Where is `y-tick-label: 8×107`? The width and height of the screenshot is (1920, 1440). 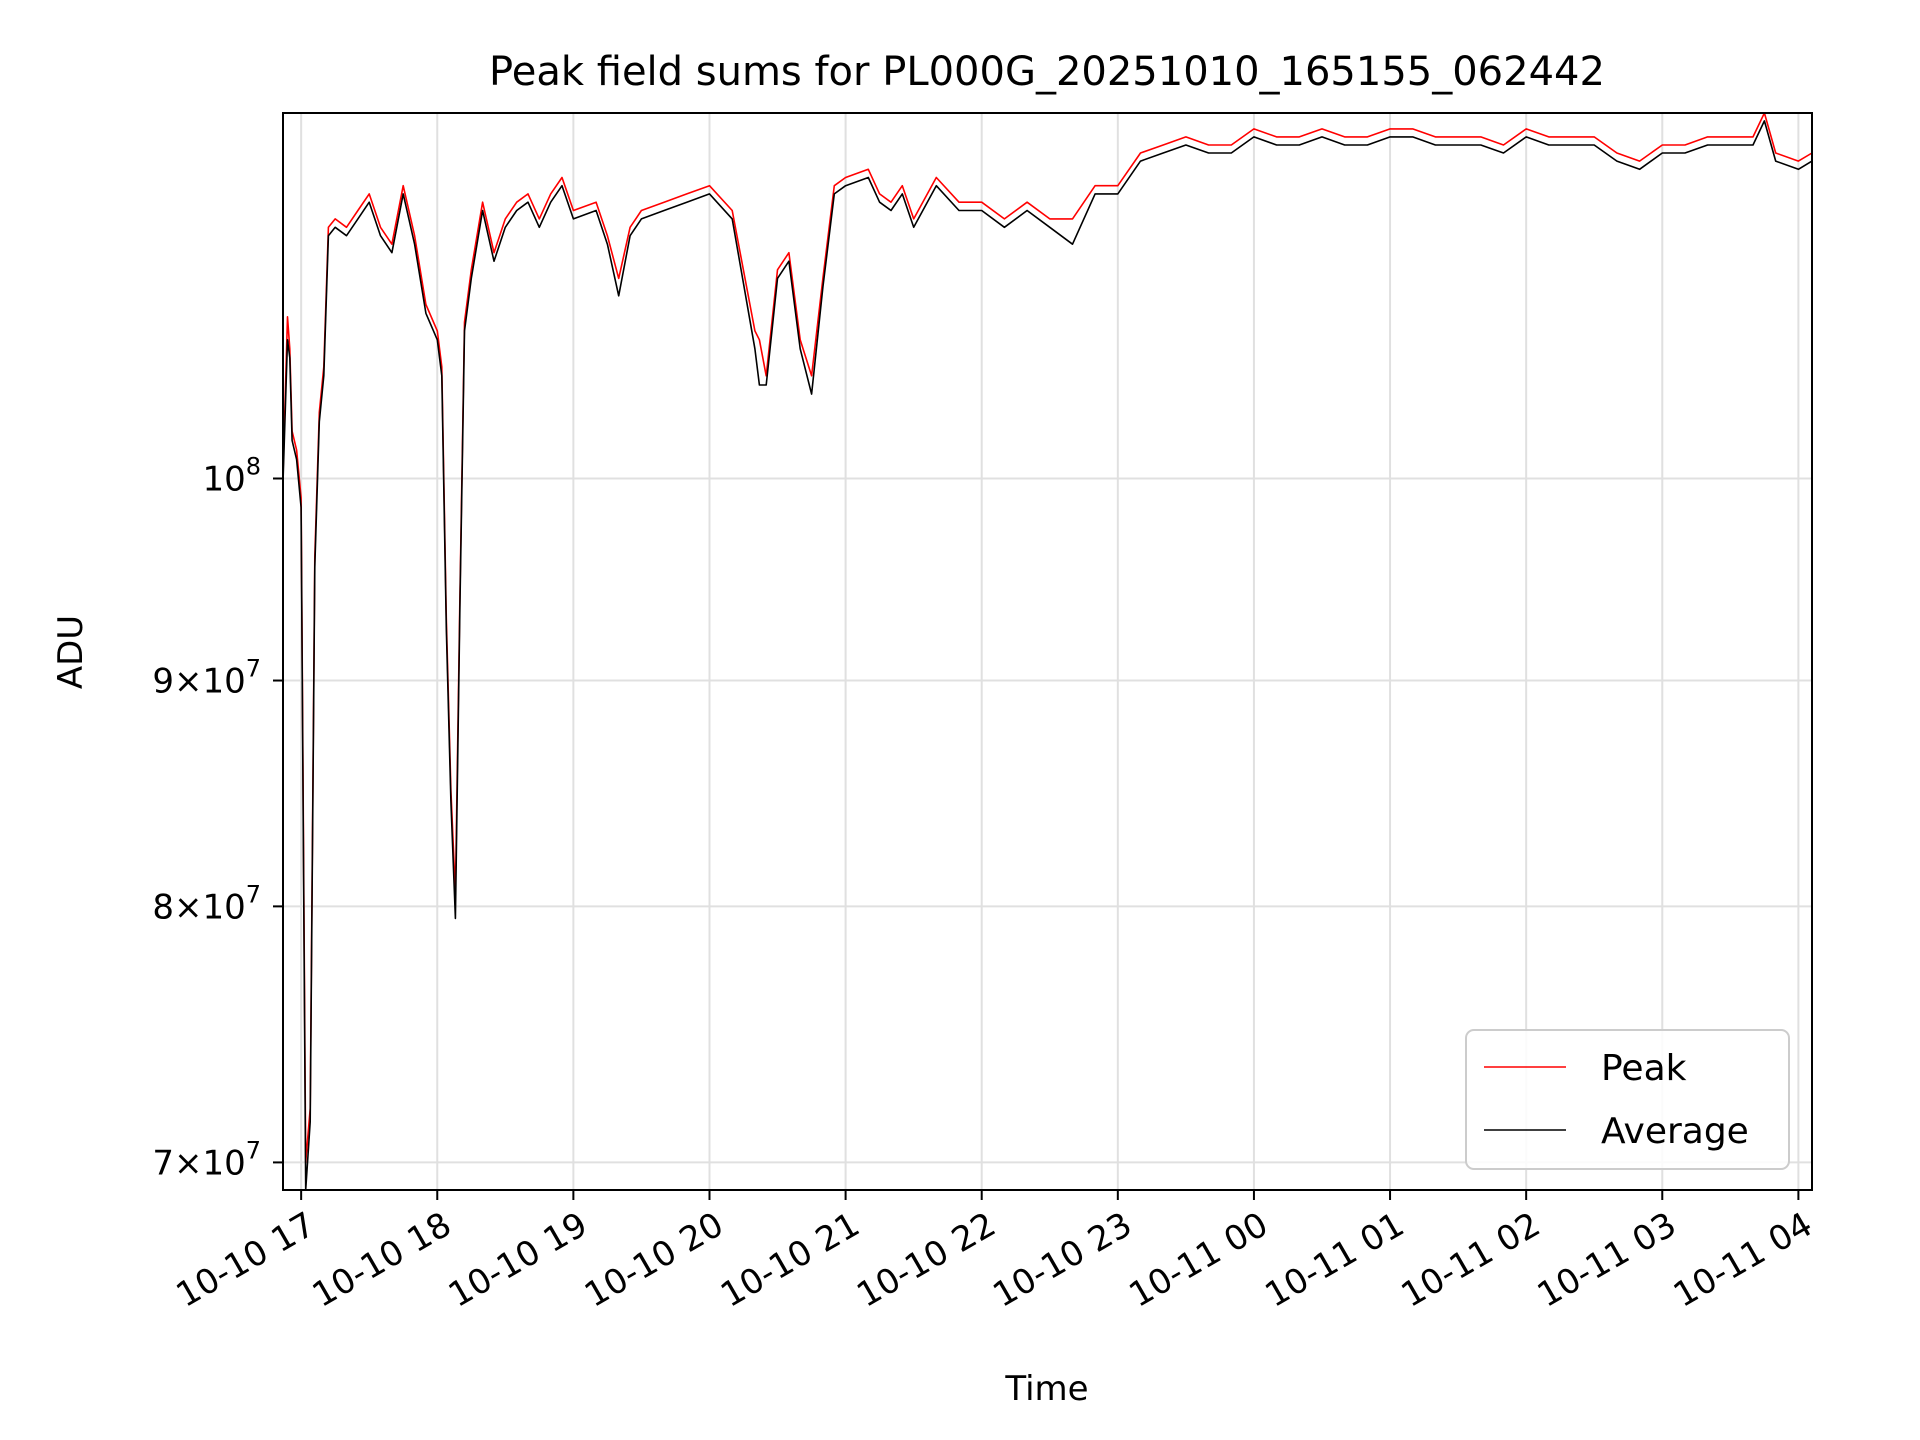
y-tick-label: 8×107 is located at coordinates (206, 903).